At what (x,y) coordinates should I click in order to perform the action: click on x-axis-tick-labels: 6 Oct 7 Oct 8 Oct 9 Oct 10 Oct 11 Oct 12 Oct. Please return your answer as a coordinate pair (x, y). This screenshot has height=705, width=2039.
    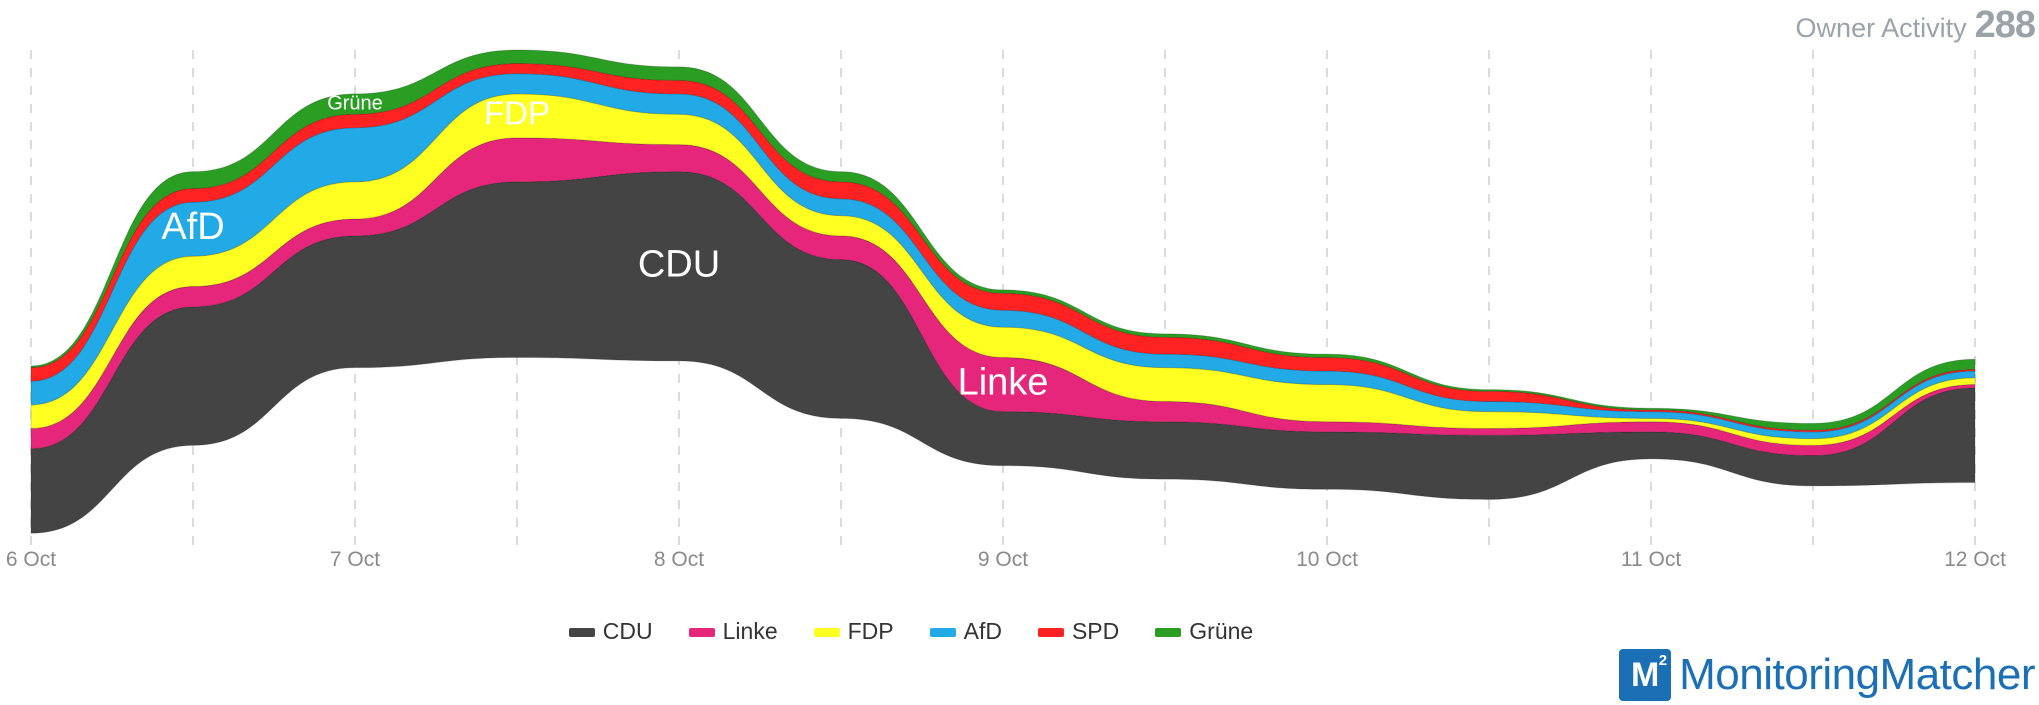
    Looking at the image, I should click on (1006, 559).